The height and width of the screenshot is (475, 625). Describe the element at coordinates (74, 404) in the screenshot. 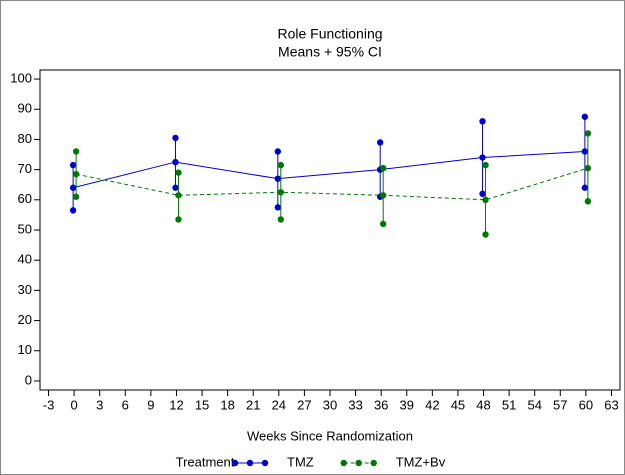

I see `x-tick-label: 0` at that location.